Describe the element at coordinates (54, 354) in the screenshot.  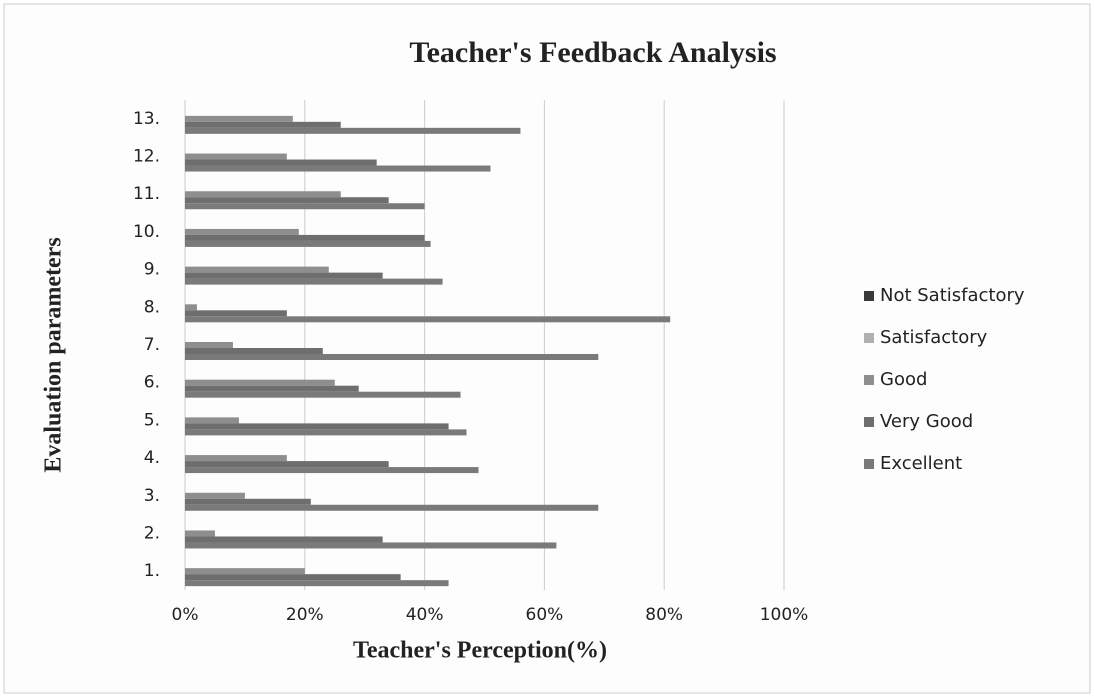
I see `y-axis-title: Evaluation parameters` at that location.